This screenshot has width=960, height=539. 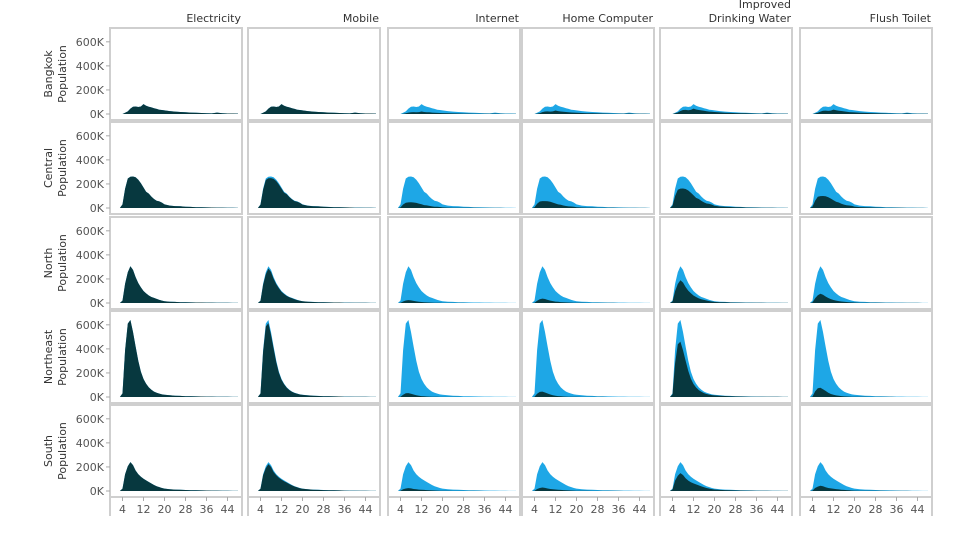 I want to click on panel-north-mobile, so click(x=314, y=263).